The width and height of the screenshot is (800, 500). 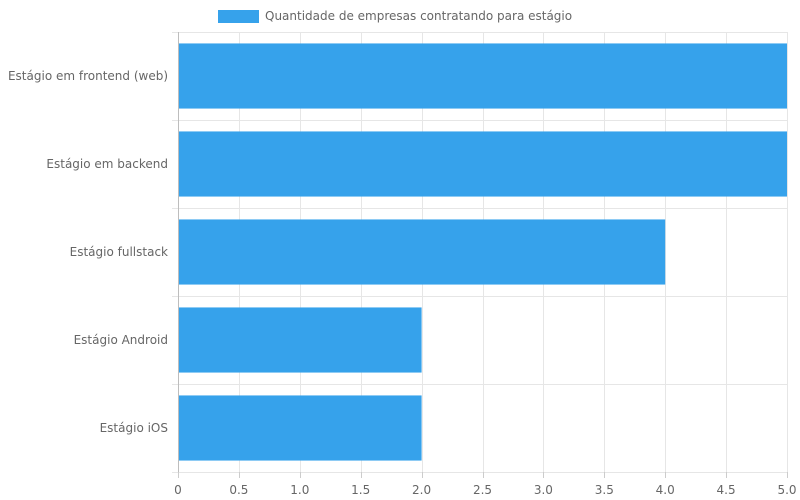 I want to click on legend-swatch, so click(x=238, y=16).